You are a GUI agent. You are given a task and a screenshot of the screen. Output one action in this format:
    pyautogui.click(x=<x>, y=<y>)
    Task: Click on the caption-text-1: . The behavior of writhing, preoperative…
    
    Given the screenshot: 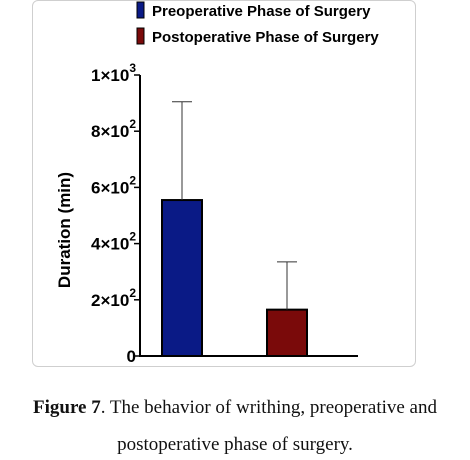 What is the action you would take?
    pyautogui.click(x=268, y=407)
    